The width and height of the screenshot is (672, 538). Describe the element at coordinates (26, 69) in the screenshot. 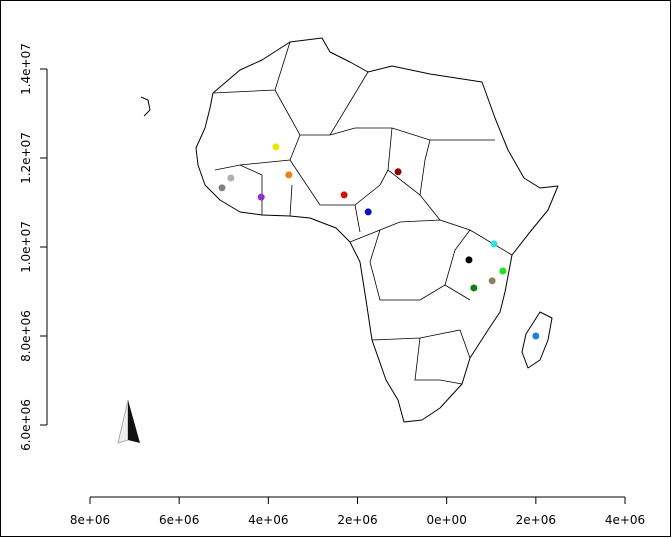

I see `y-tick-label: 1.4e+07` at that location.